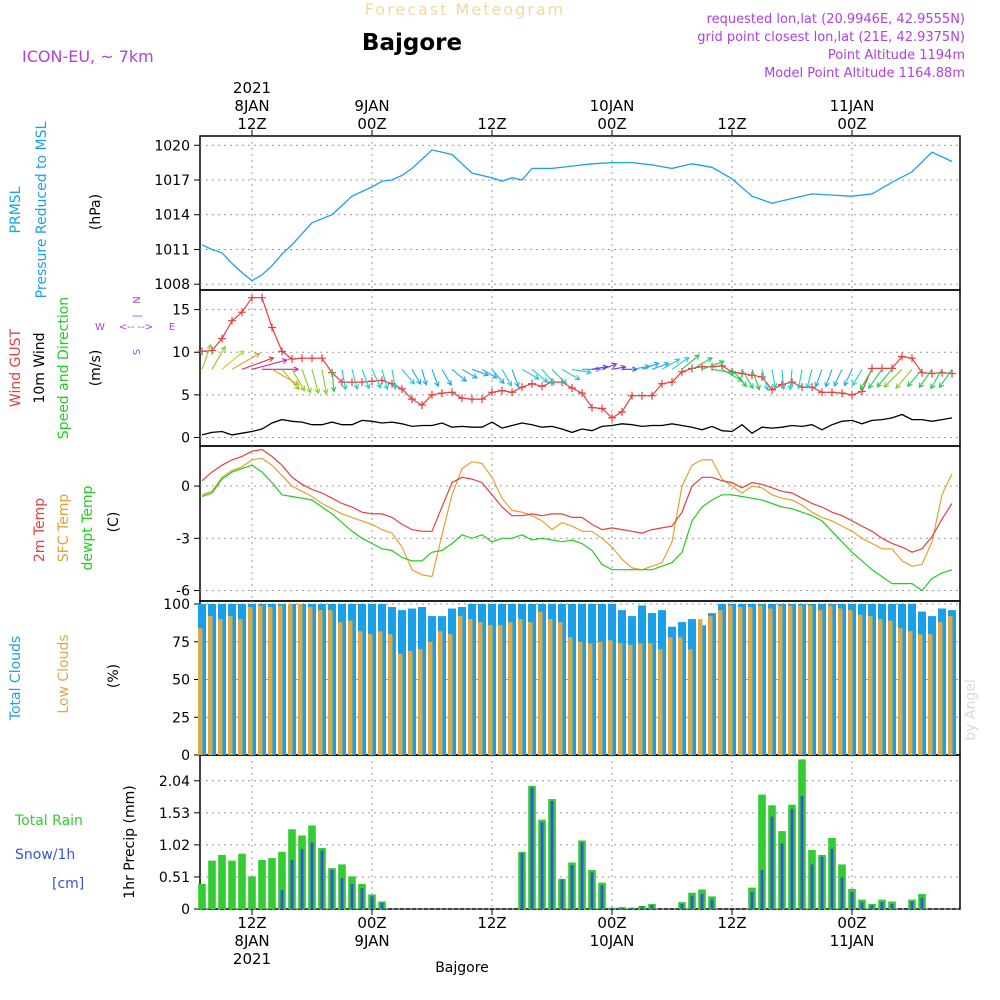 Image resolution: width=1000 pixels, height=1000 pixels. I want to click on wind-direction-arrows, so click(577, 369).